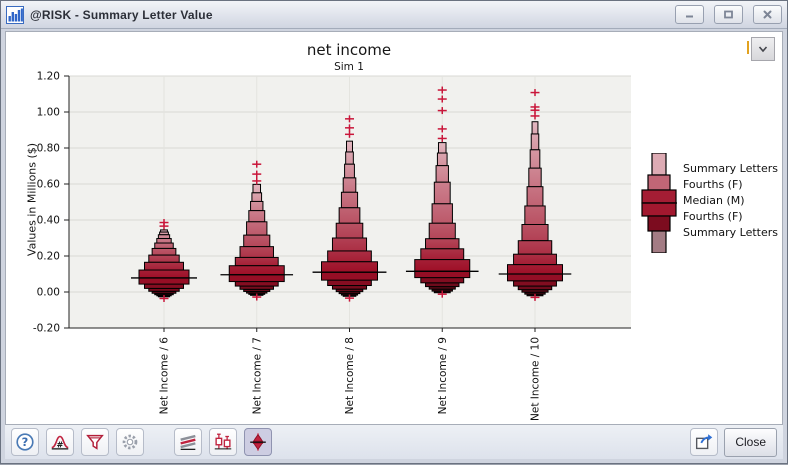 The height and width of the screenshot is (465, 788). I want to click on window-title: @RISK - Summary Letter Value, so click(121, 14).